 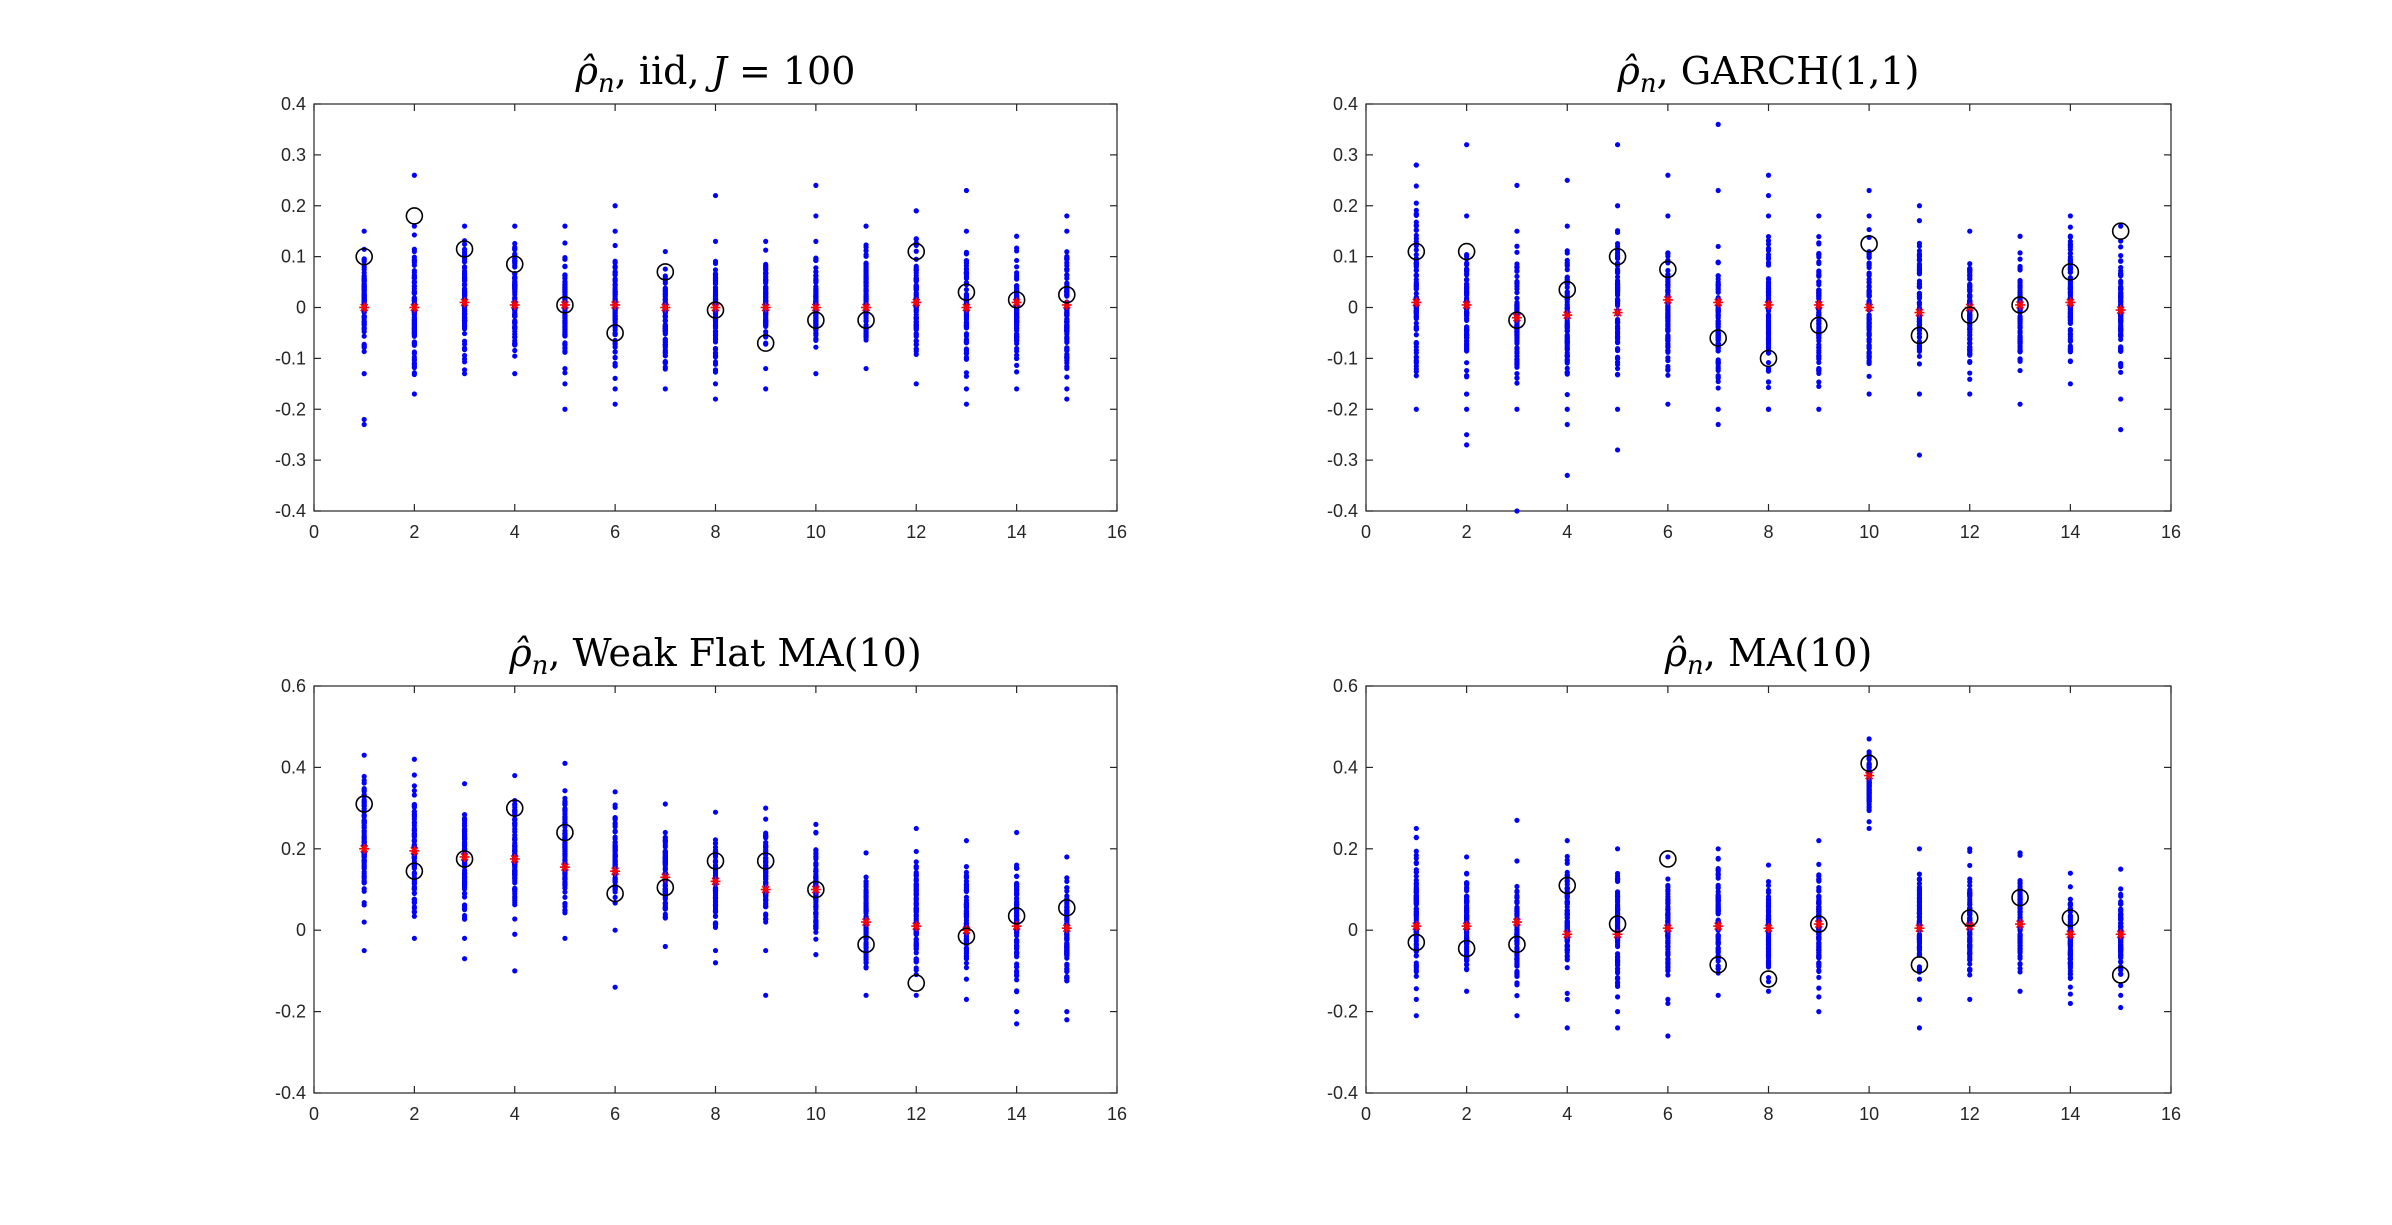 I want to click on x-tick-label: 16, so click(x=2171, y=532).